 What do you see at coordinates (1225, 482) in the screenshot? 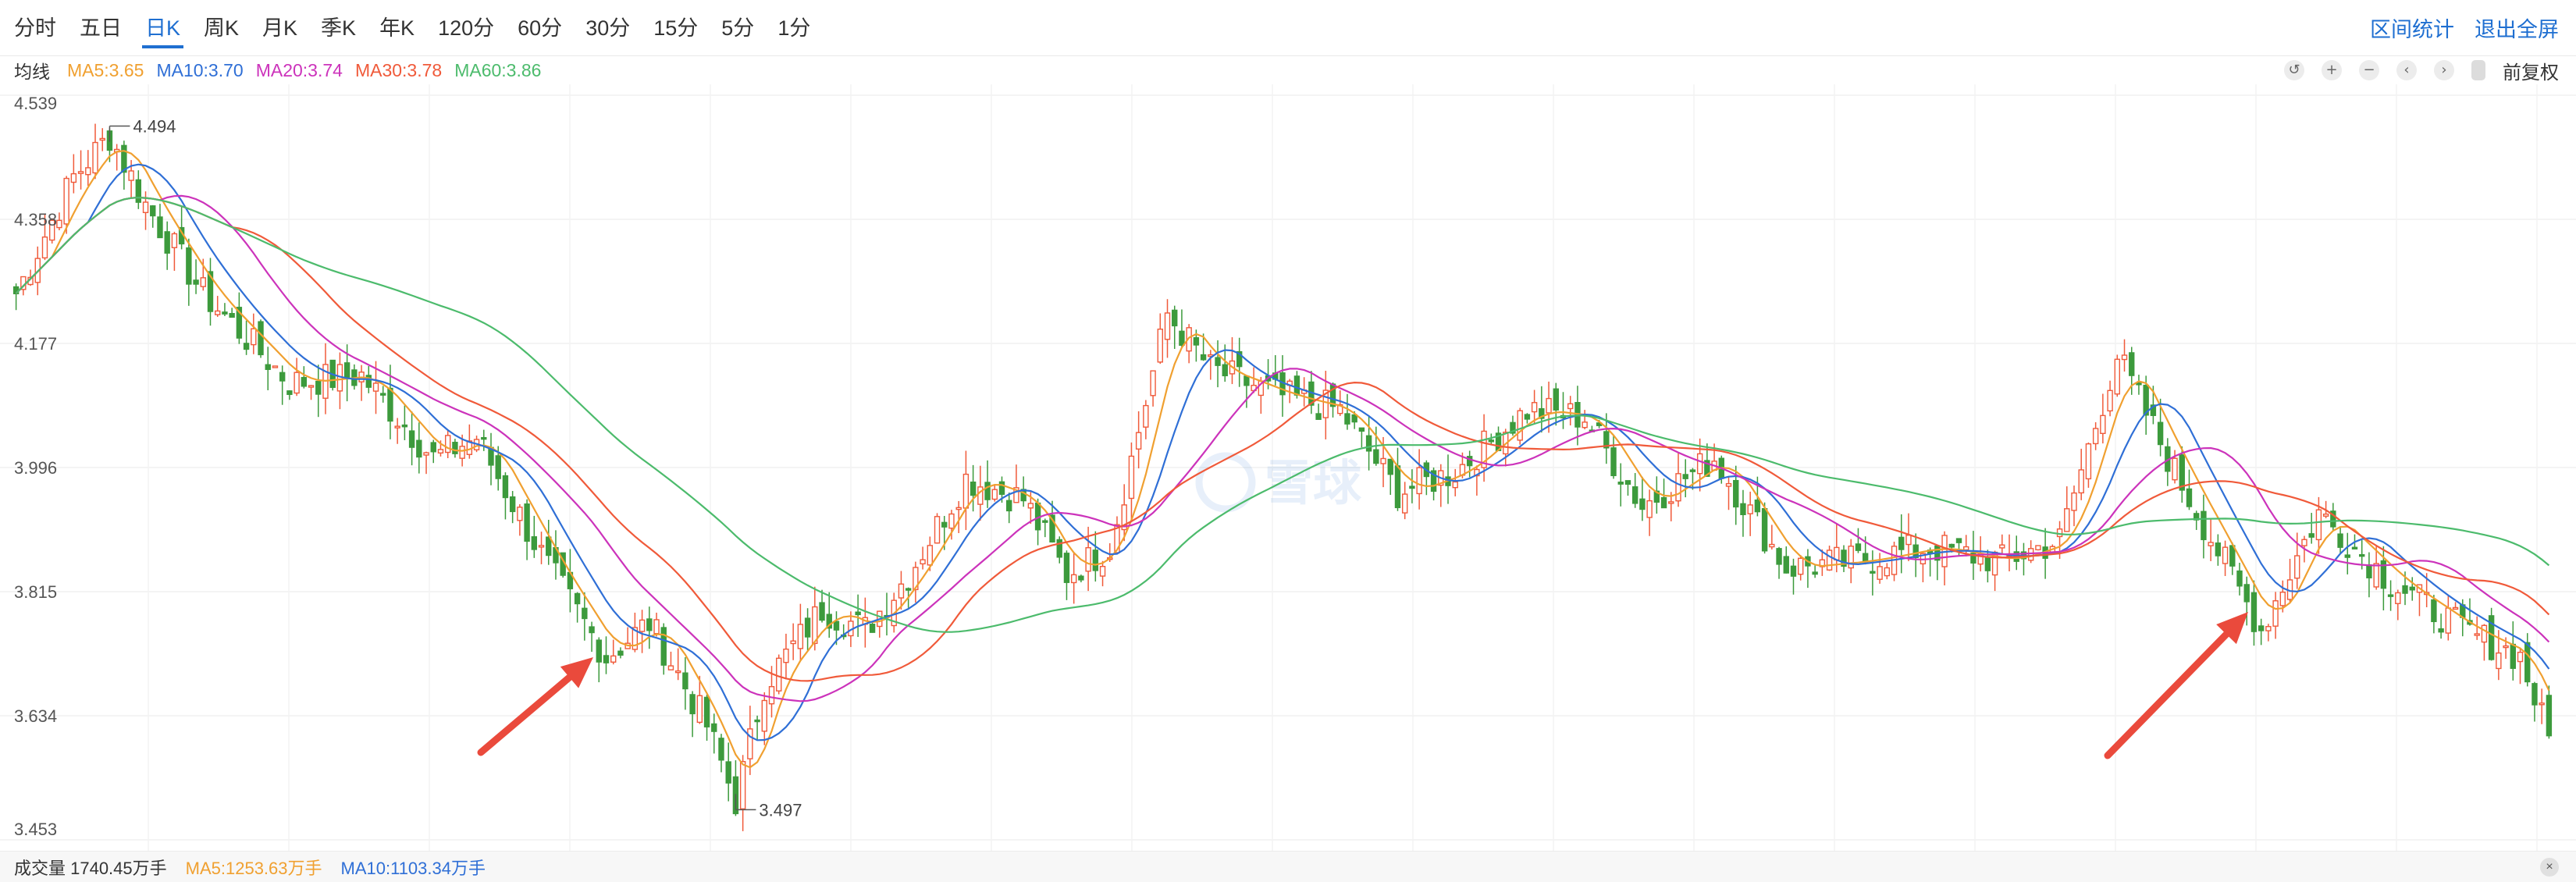
I see `watermark-logo-icon` at bounding box center [1225, 482].